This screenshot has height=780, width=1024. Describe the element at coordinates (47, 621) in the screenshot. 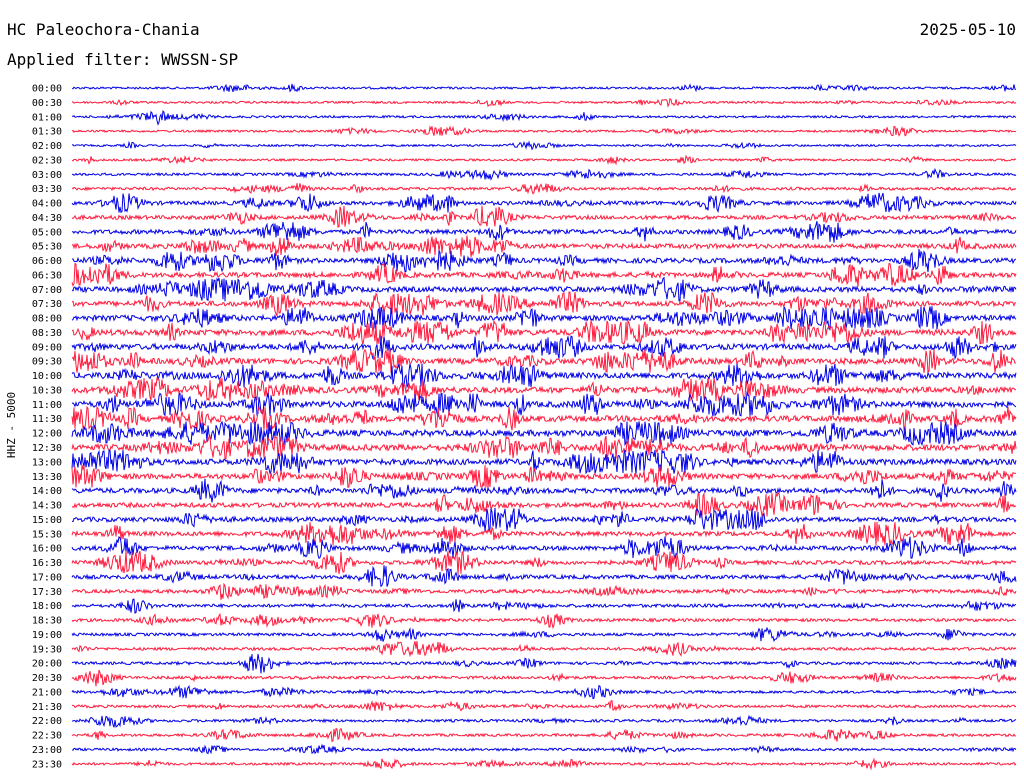

I see `tick-label: 18:30` at that location.